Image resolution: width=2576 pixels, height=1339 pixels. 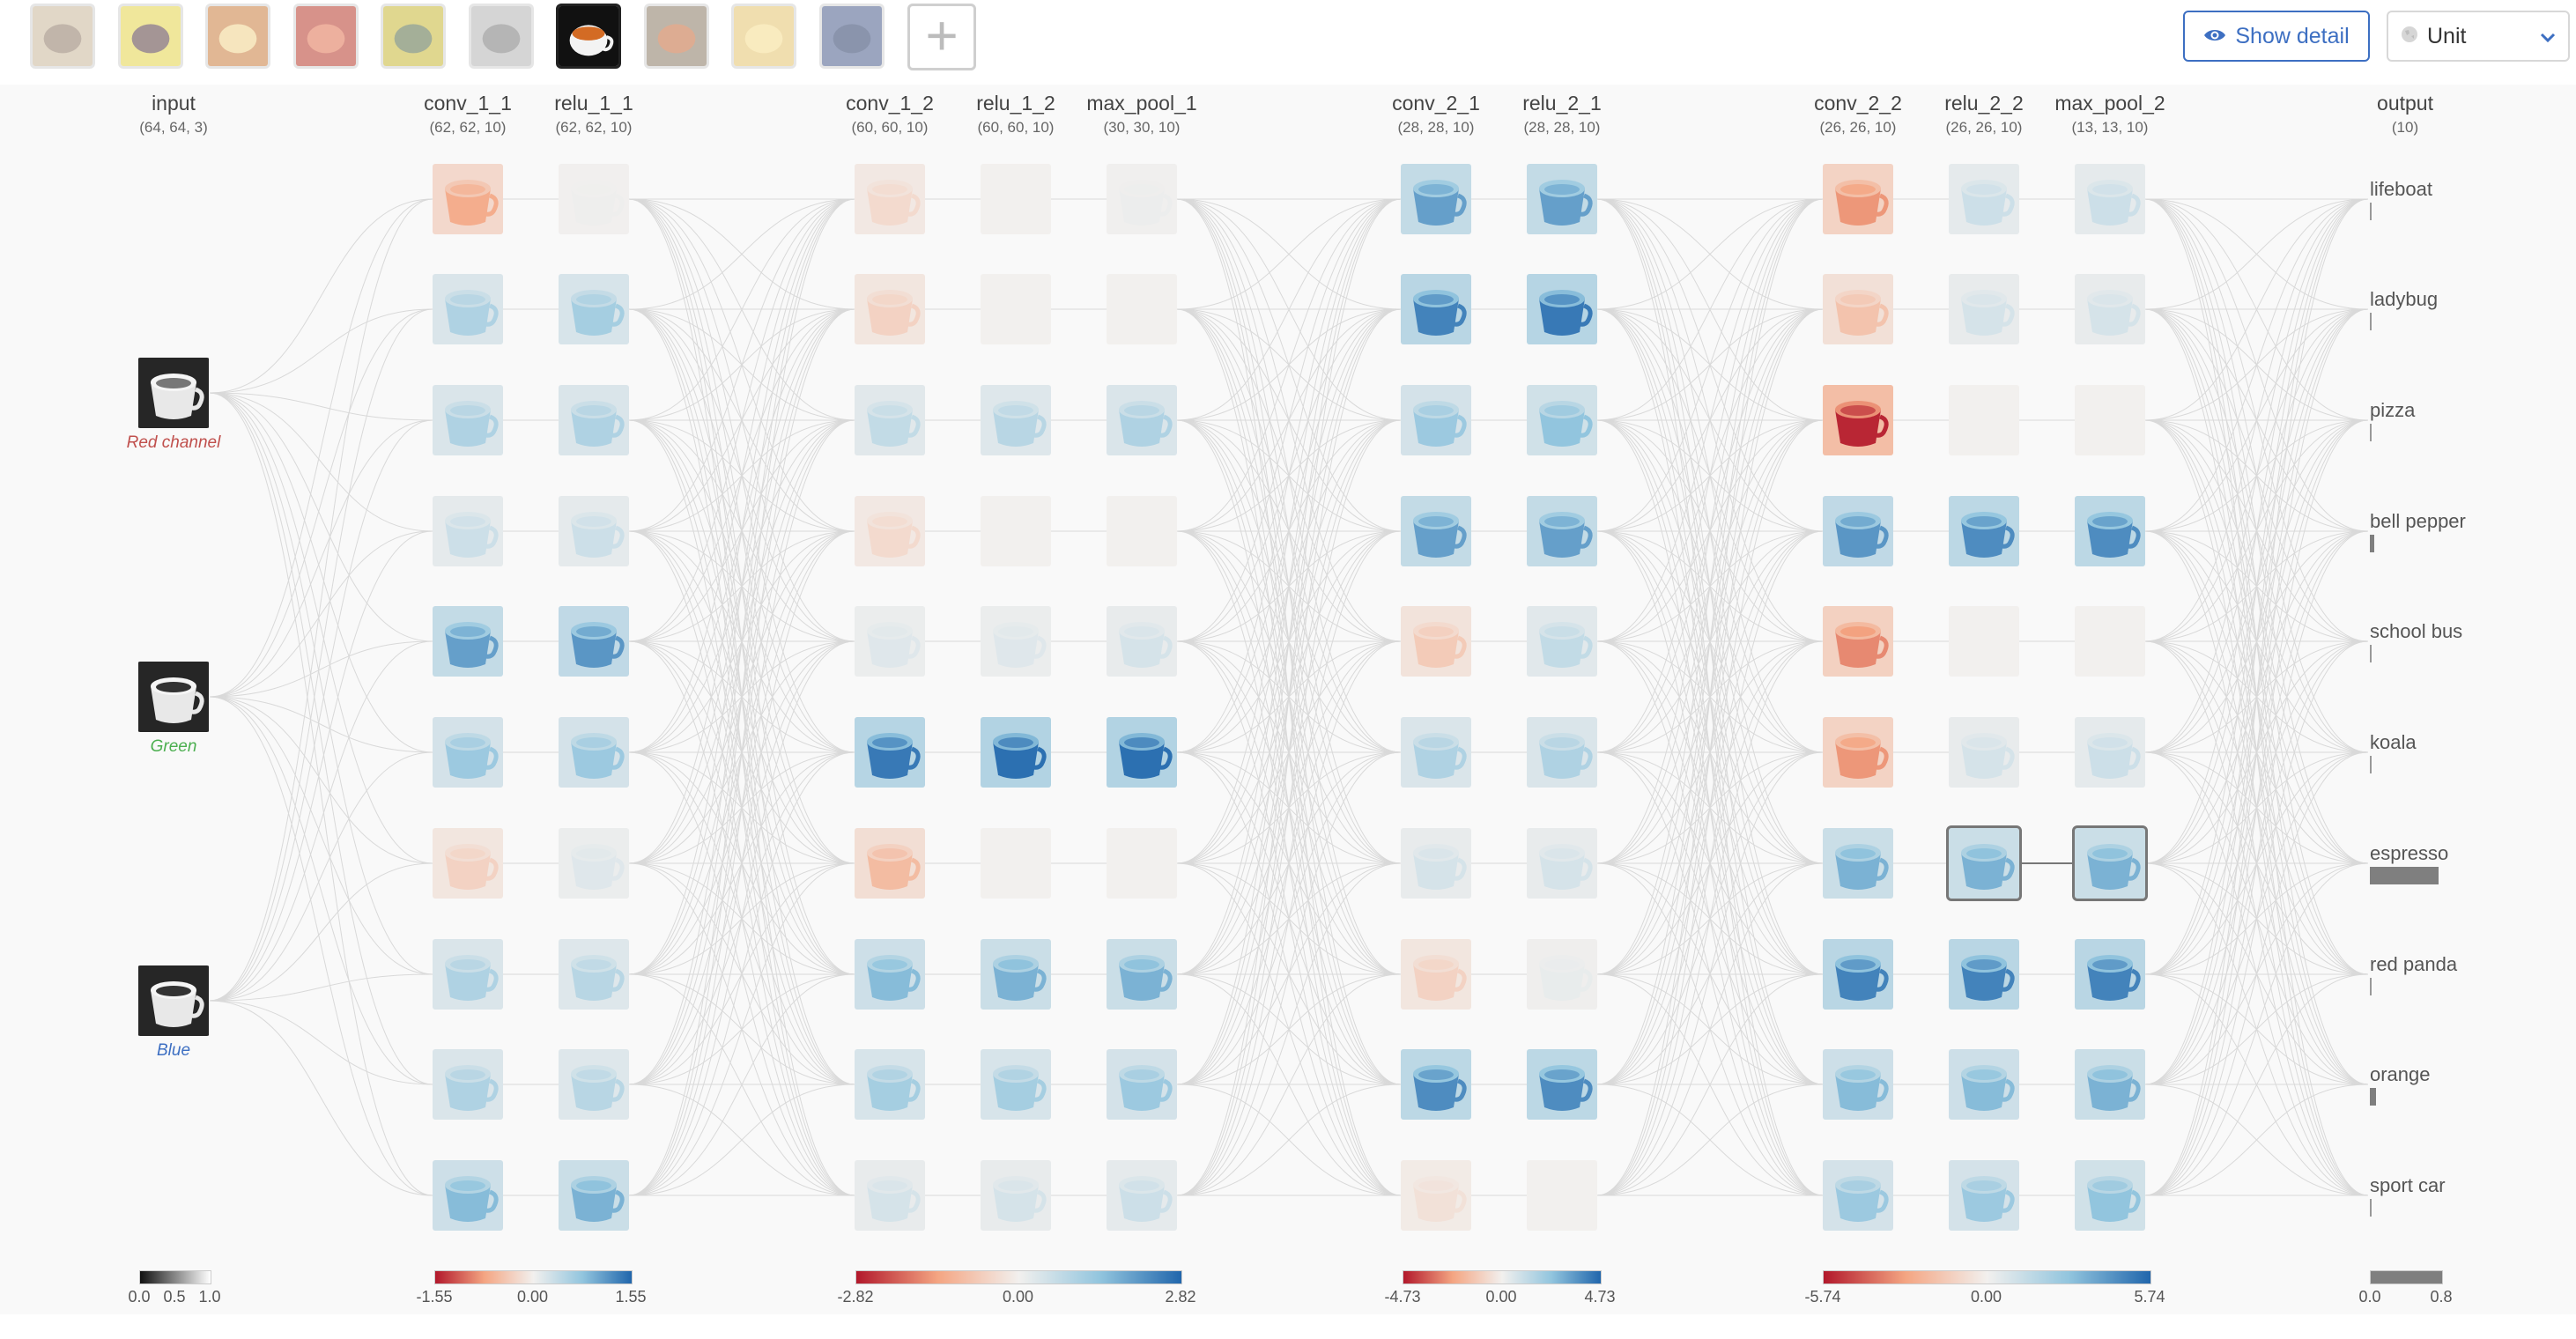 What do you see at coordinates (589, 36) in the screenshot?
I see `thumbnail-espresso` at bounding box center [589, 36].